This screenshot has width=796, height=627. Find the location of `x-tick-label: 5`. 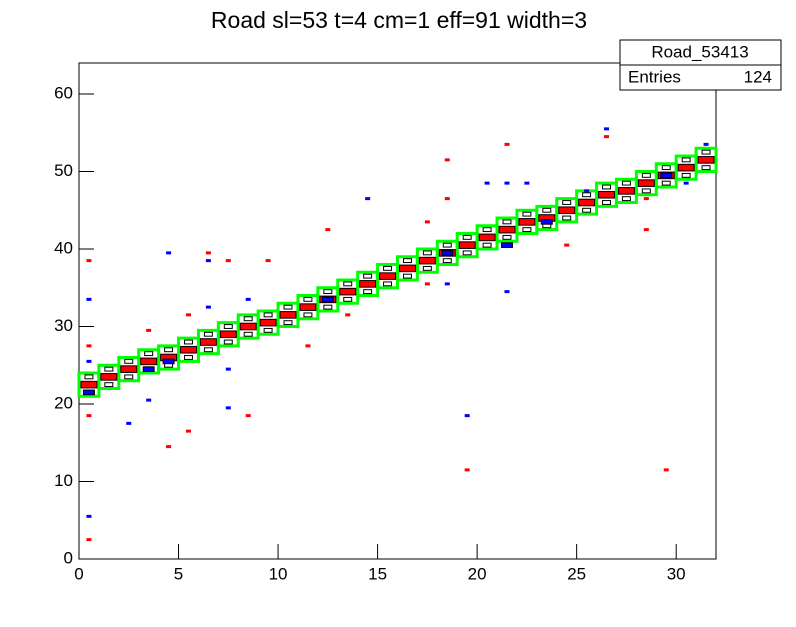

x-tick-label: 5 is located at coordinates (178, 573).